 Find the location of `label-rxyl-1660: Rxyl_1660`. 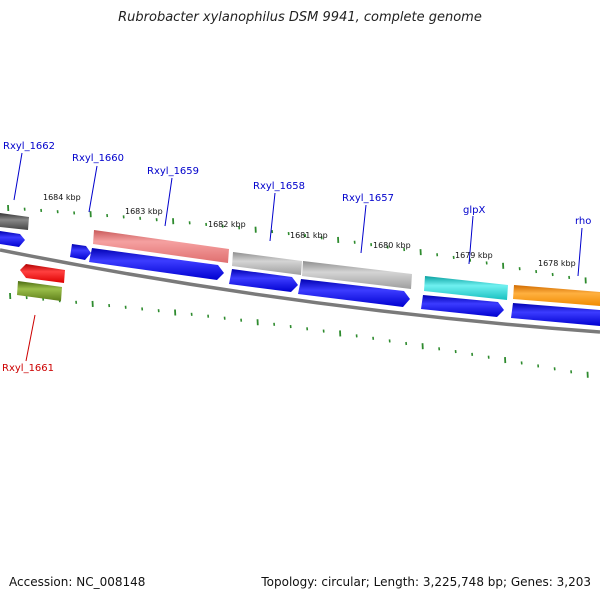

label-rxyl-1660: Rxyl_1660 is located at coordinates (98, 158).